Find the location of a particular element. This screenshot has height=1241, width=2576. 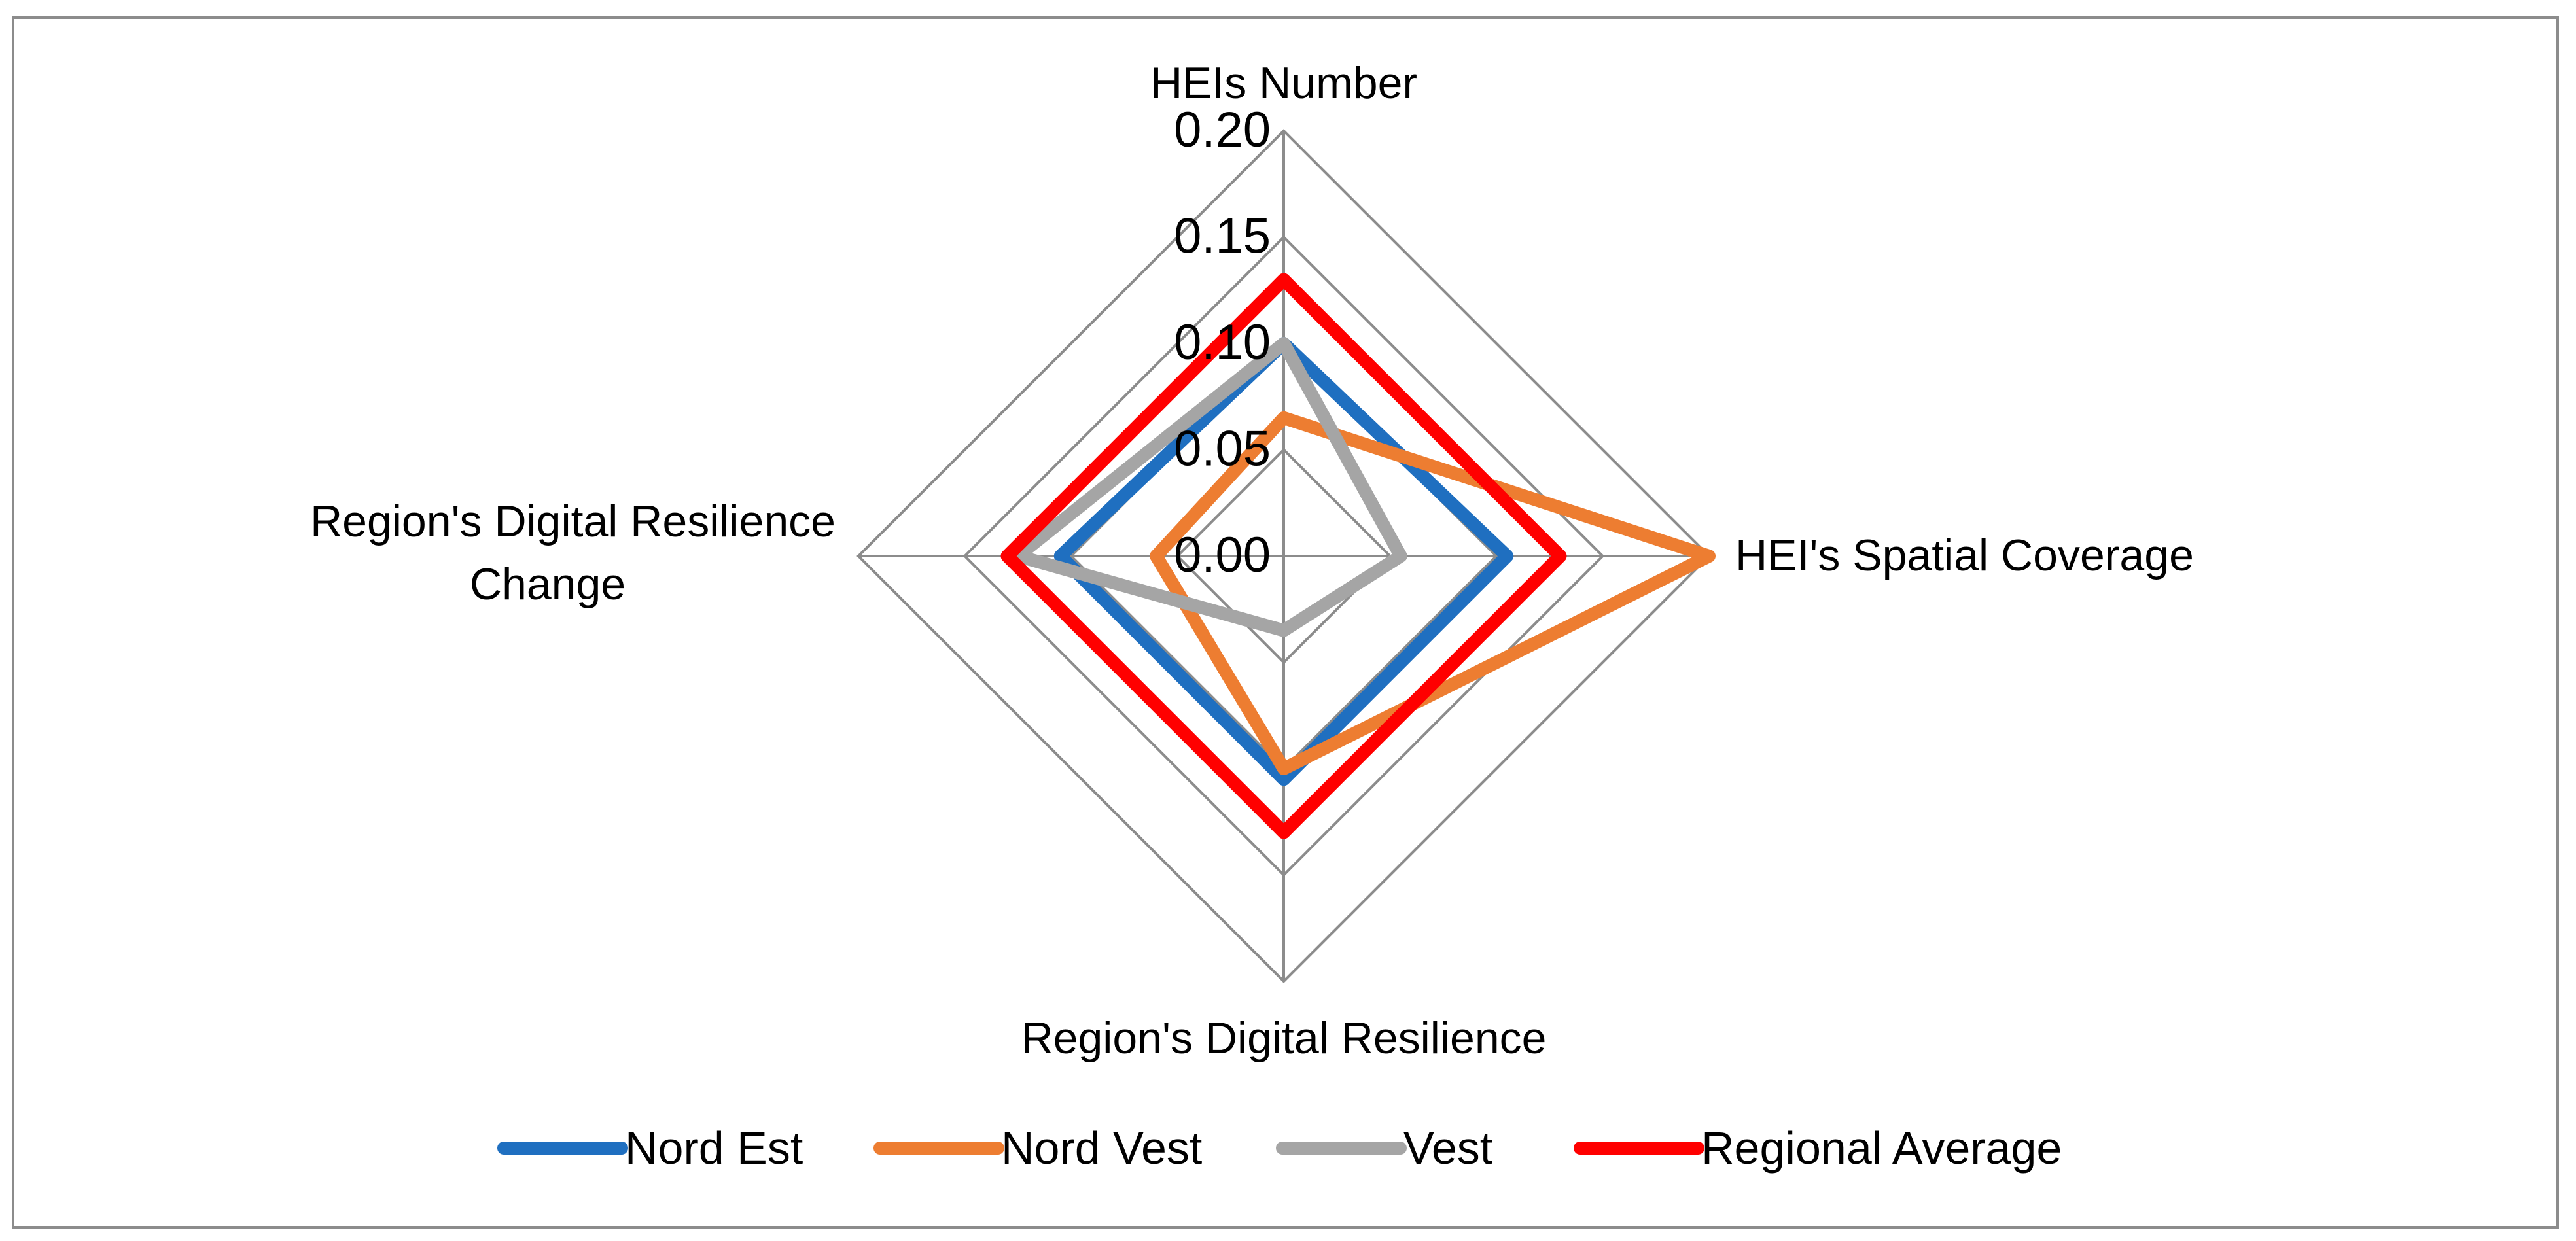

axis-label: HEI's Spatial Coverage is located at coordinates (1964, 555).